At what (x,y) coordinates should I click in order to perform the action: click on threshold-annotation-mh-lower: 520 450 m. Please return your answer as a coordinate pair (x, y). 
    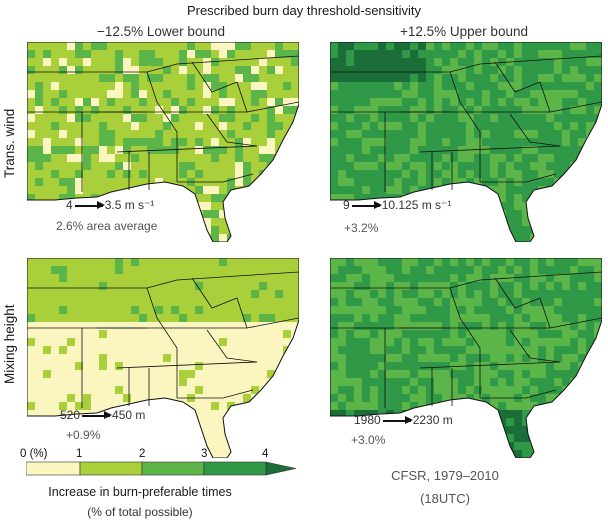
    Looking at the image, I should click on (103, 415).